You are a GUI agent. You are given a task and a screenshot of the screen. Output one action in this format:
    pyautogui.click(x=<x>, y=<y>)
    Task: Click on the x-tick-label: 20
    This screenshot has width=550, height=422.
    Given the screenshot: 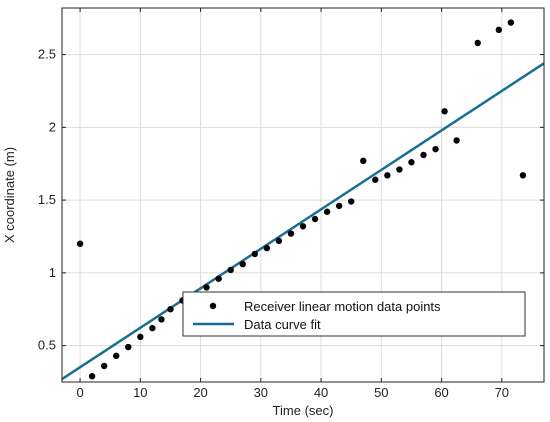 What is the action you would take?
    pyautogui.click(x=200, y=392)
    